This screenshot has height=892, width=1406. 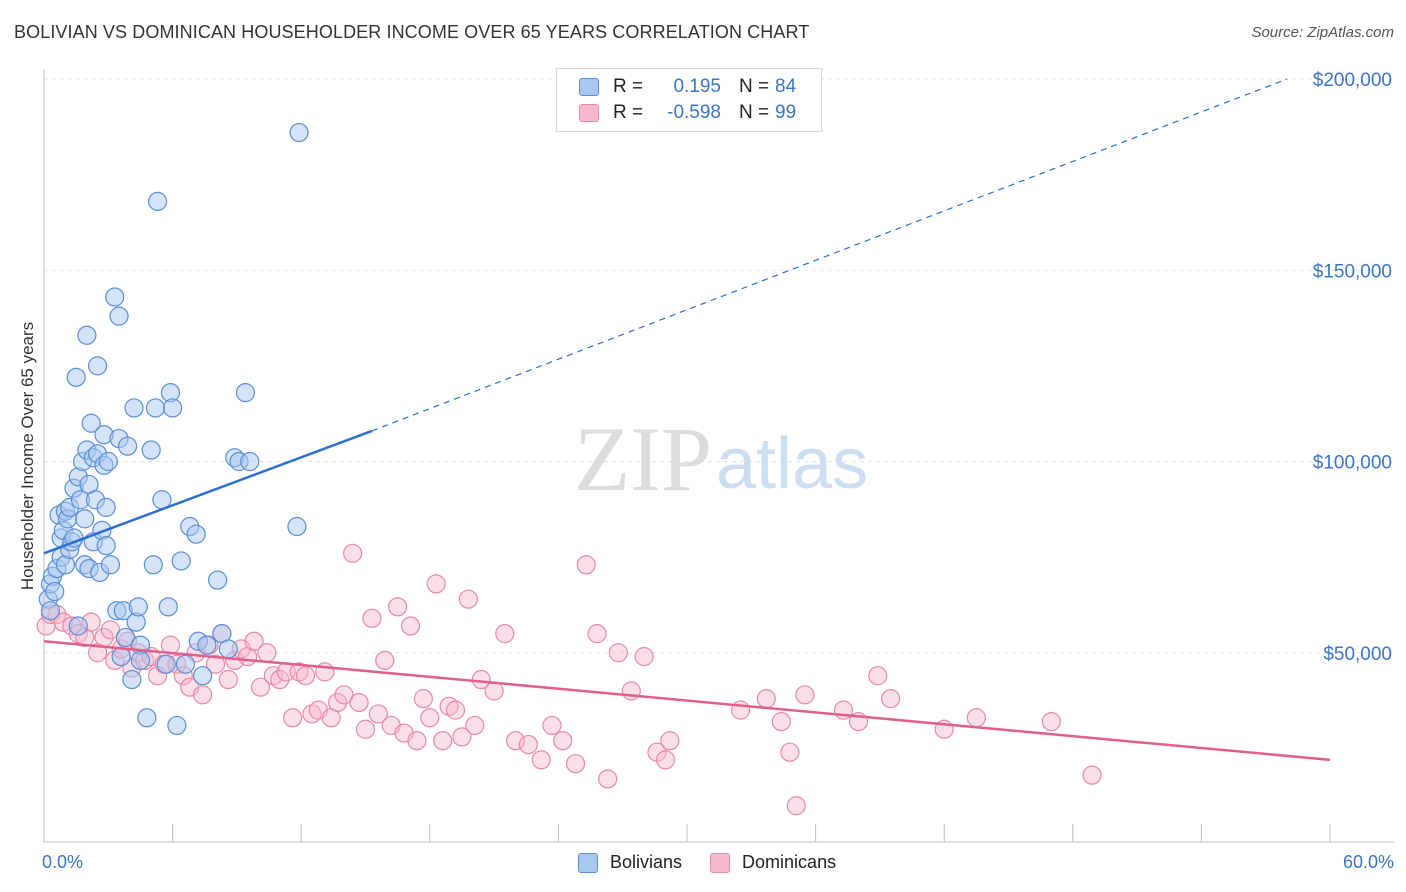 I want to click on y-tick-label: $150,000, so click(x=1352, y=271).